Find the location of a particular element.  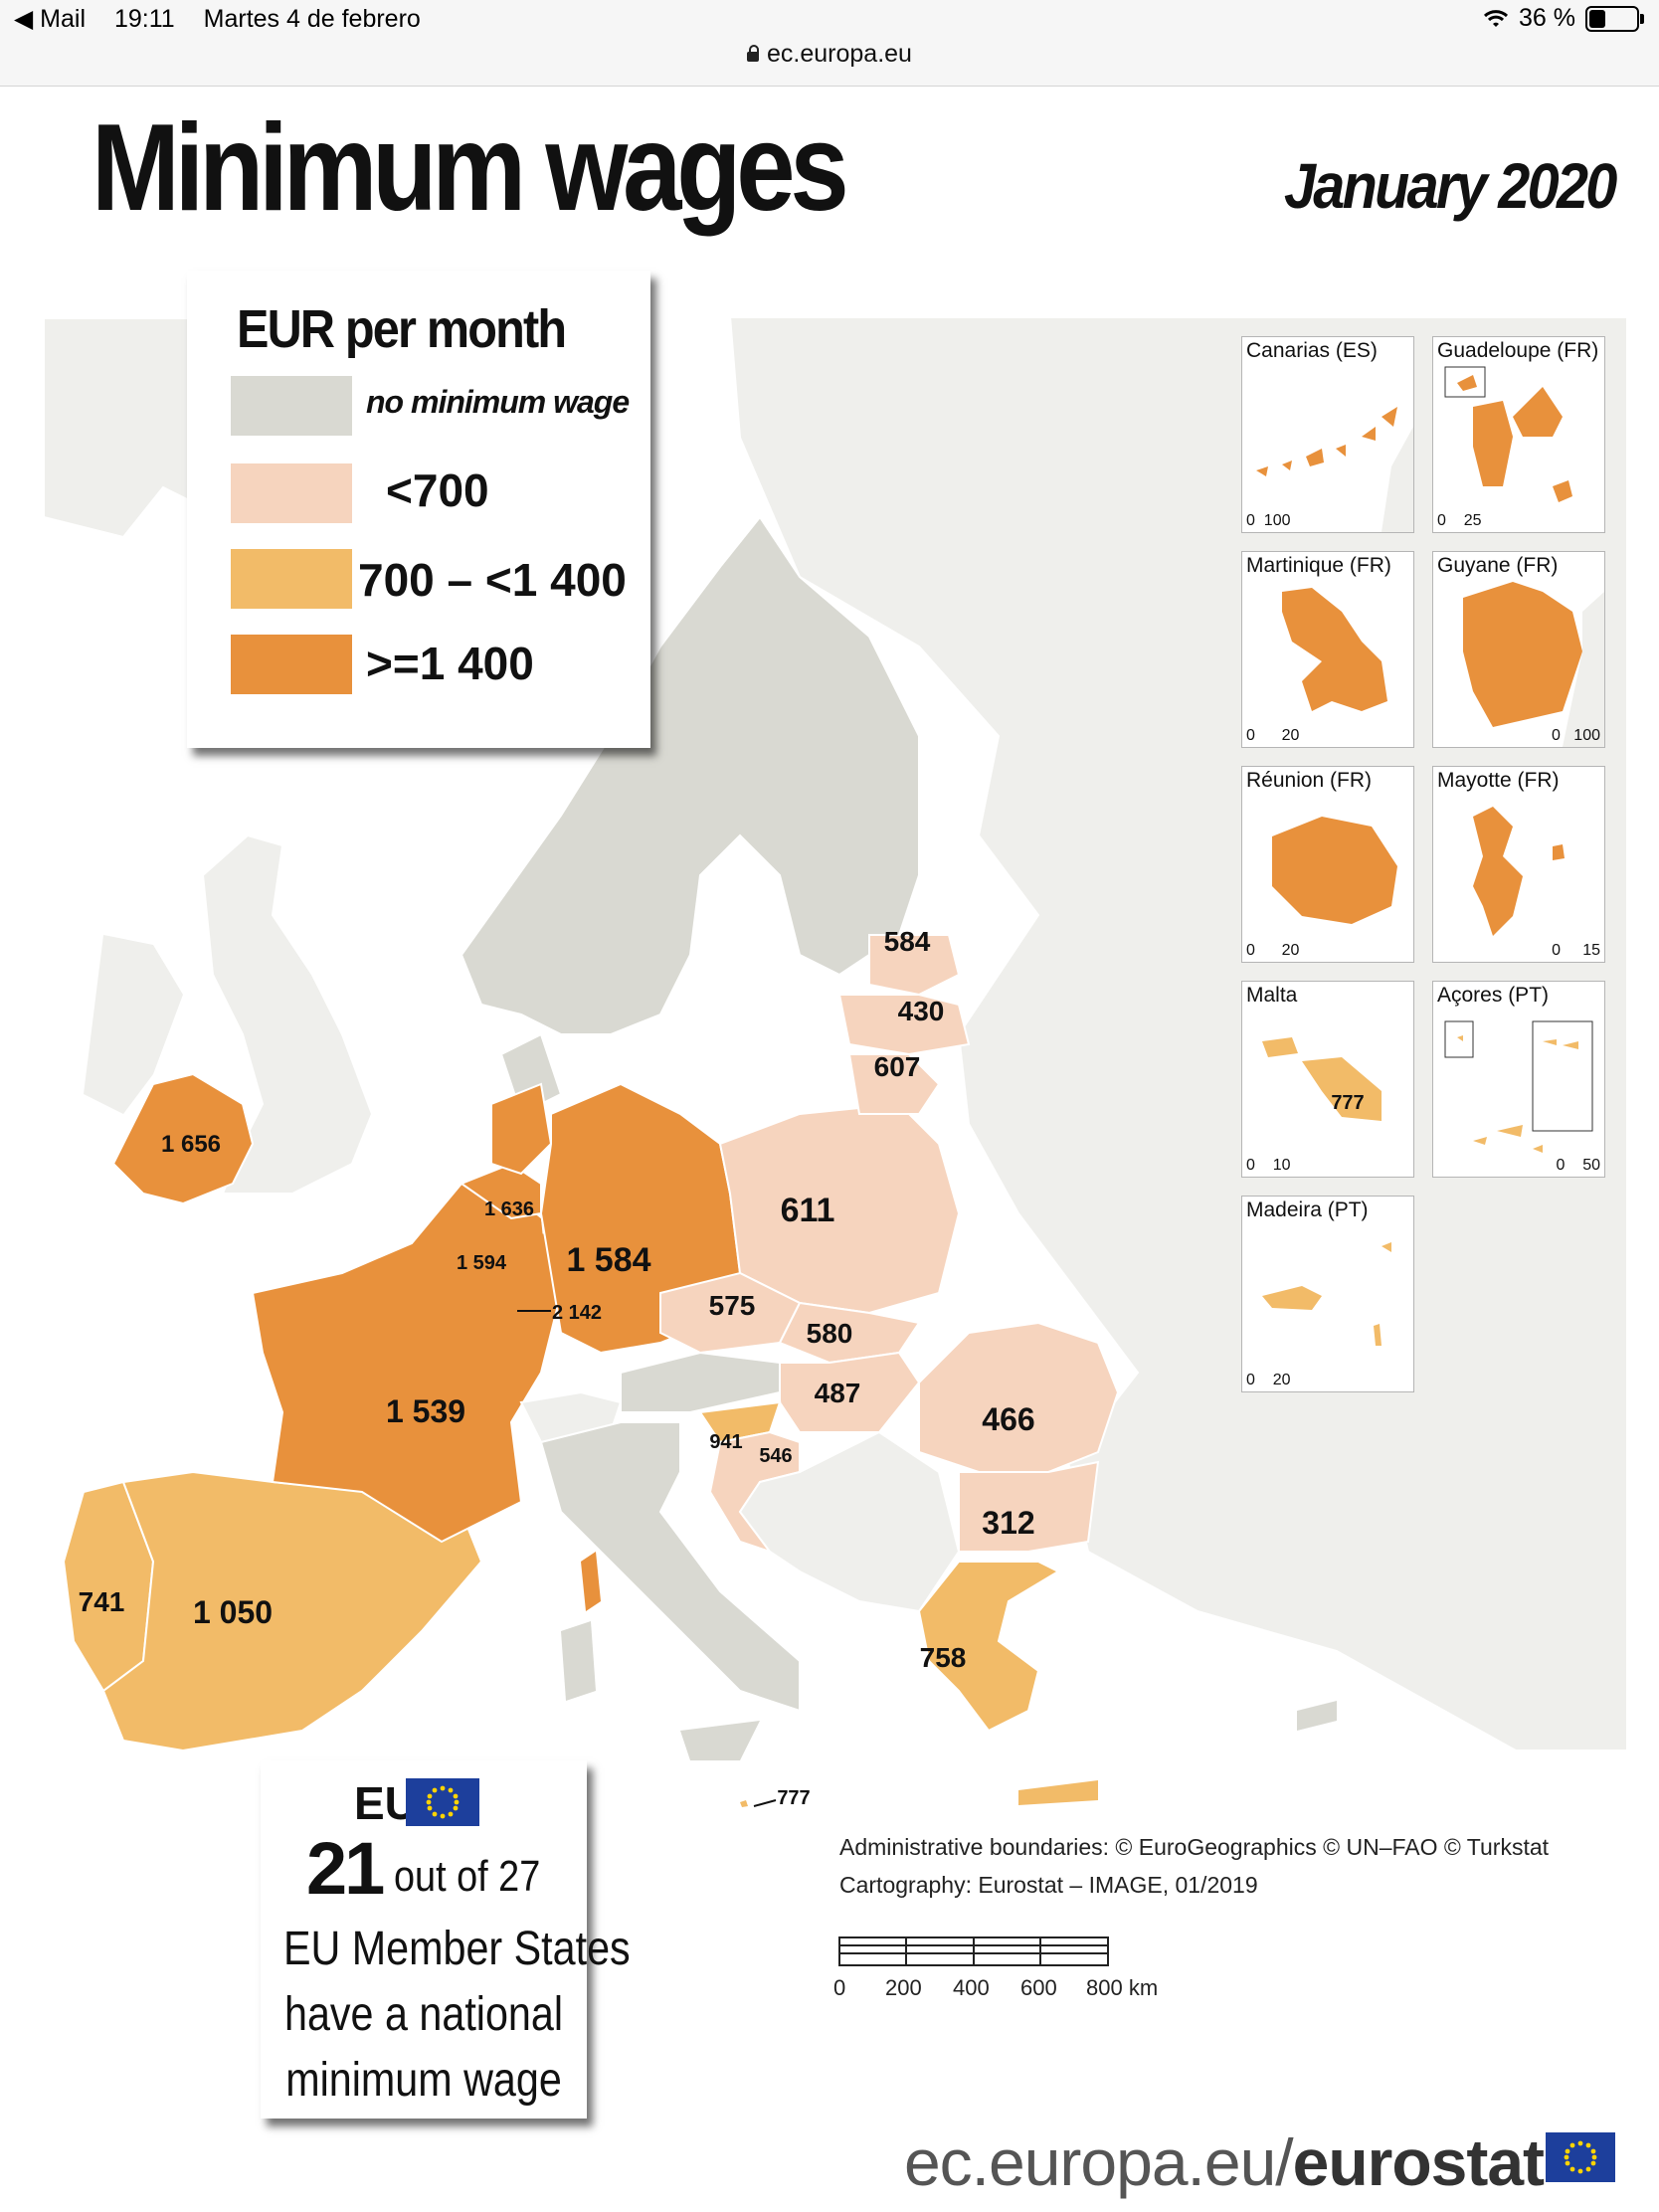

inset-martinique: Martinique (FR) 0 20 is located at coordinates (1327, 649).